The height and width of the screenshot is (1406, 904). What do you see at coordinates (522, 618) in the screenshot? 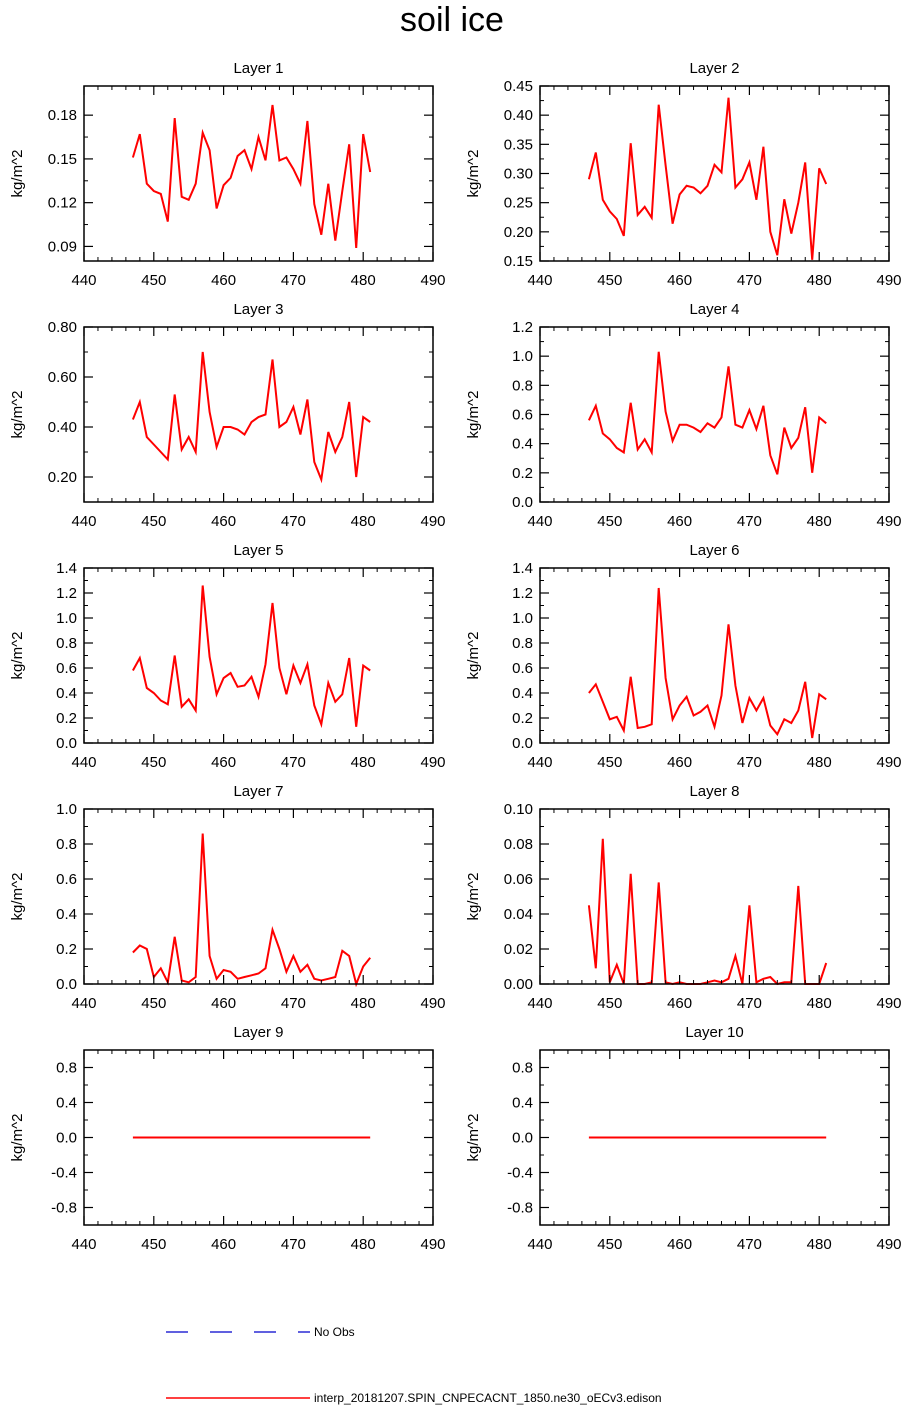
I see `panel-6-ytick-label: 1.0` at bounding box center [522, 618].